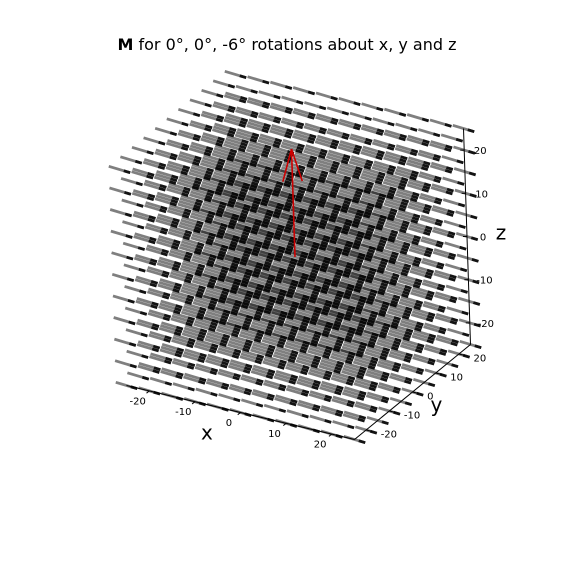 This screenshot has width=576, height=576. I want to click on x-tick-mark, so click(285, 424).